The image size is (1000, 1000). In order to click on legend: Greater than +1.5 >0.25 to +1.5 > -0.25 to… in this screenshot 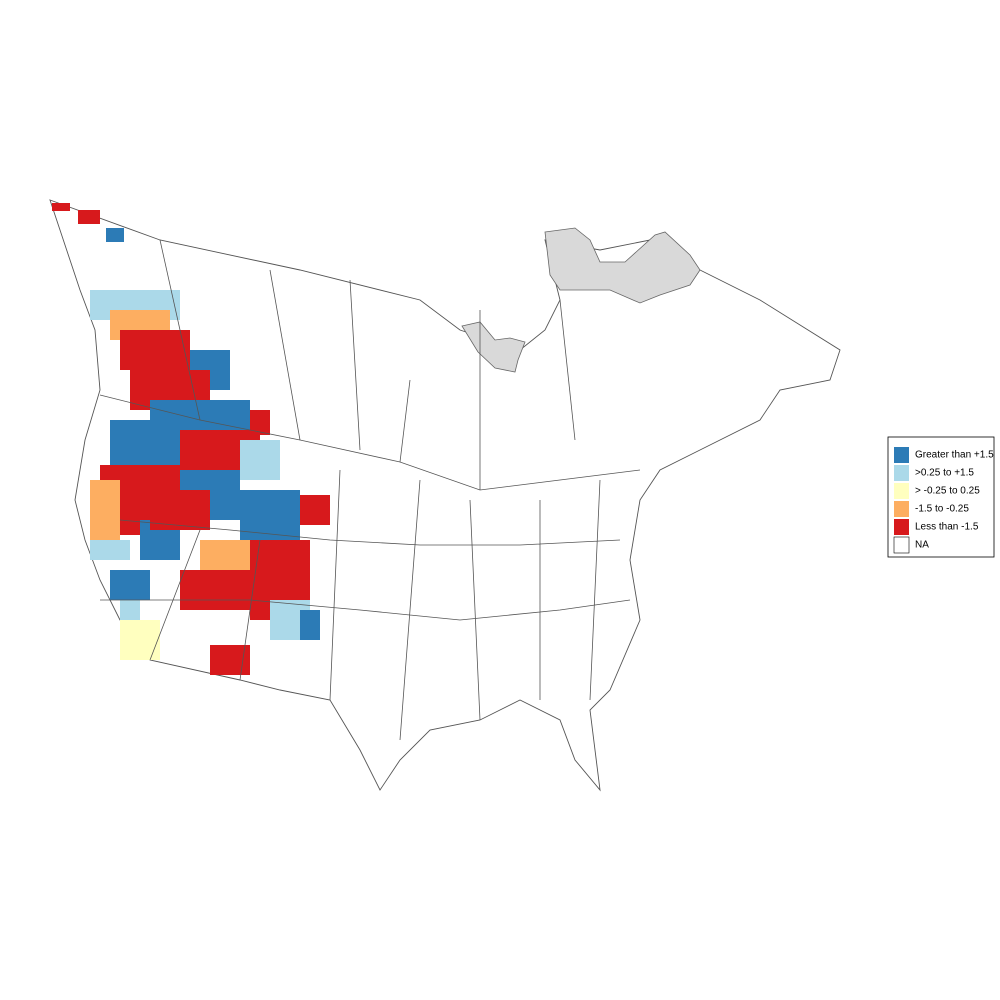, I will do `click(941, 497)`.